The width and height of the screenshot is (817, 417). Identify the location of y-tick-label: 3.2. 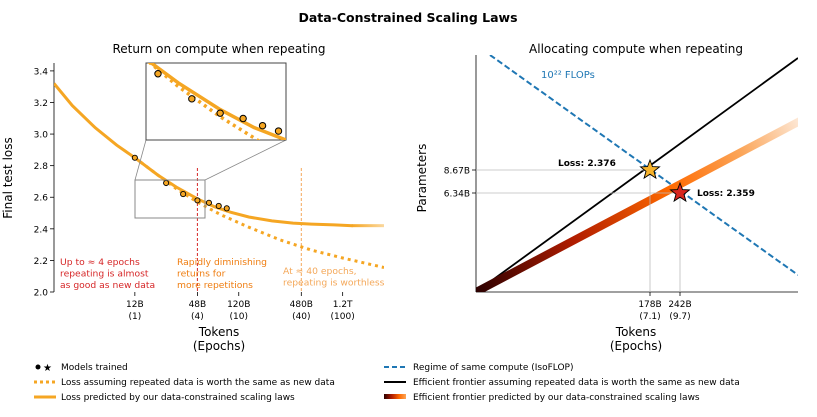
(41, 104).